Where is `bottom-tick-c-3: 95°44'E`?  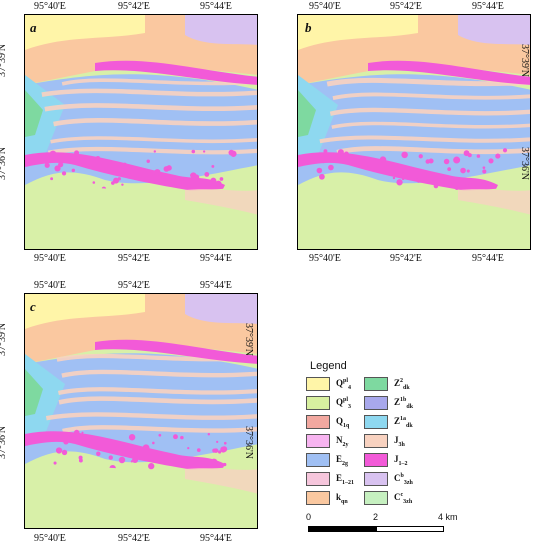
bottom-tick-c-3: 95°44'E is located at coordinates (216, 538).